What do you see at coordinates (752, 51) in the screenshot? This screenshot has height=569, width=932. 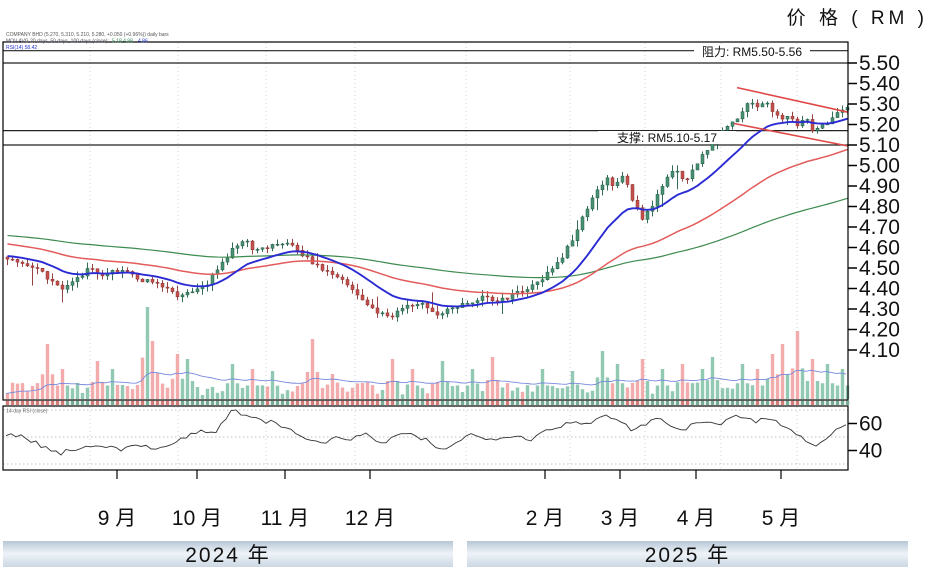 I see `resistance-label-bg` at bounding box center [752, 51].